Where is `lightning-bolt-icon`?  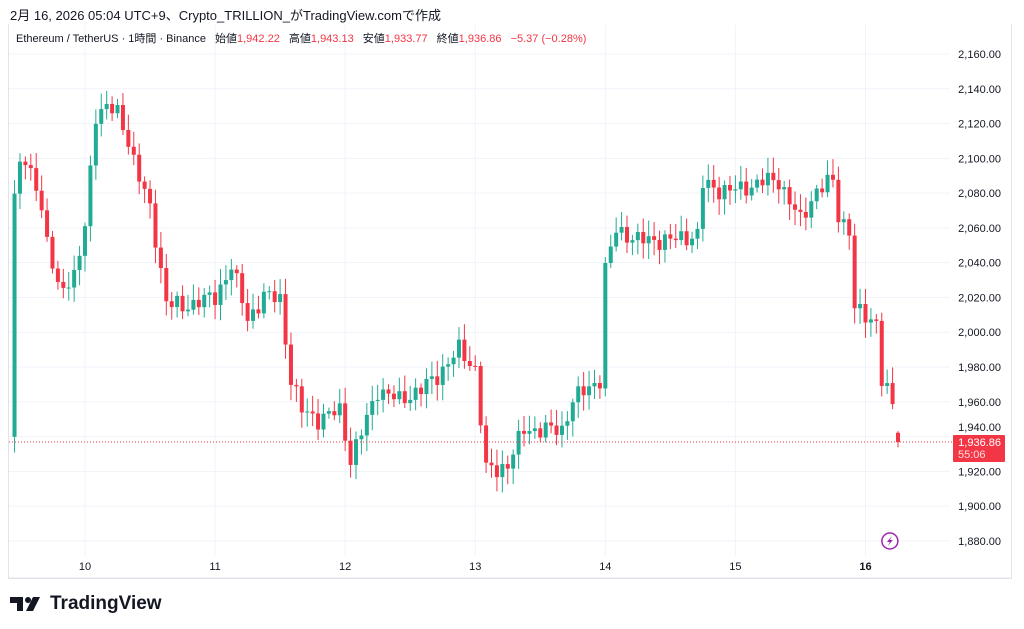
lightning-bolt-icon is located at coordinates (889, 541).